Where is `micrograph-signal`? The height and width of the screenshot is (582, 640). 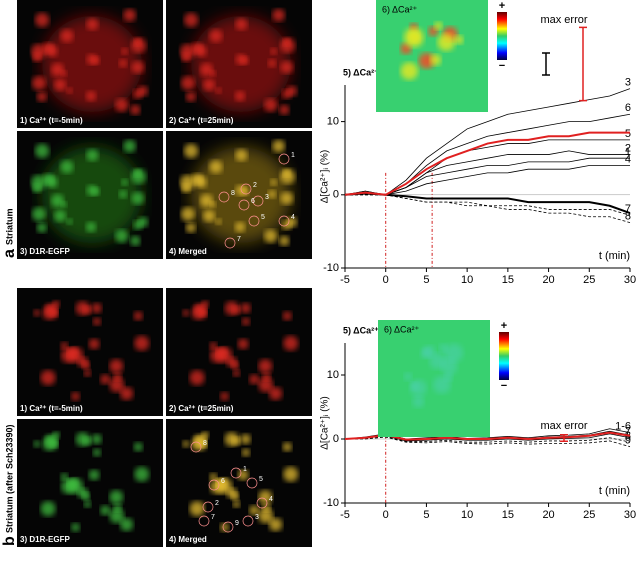 micrograph-signal is located at coordinates (238, 61).